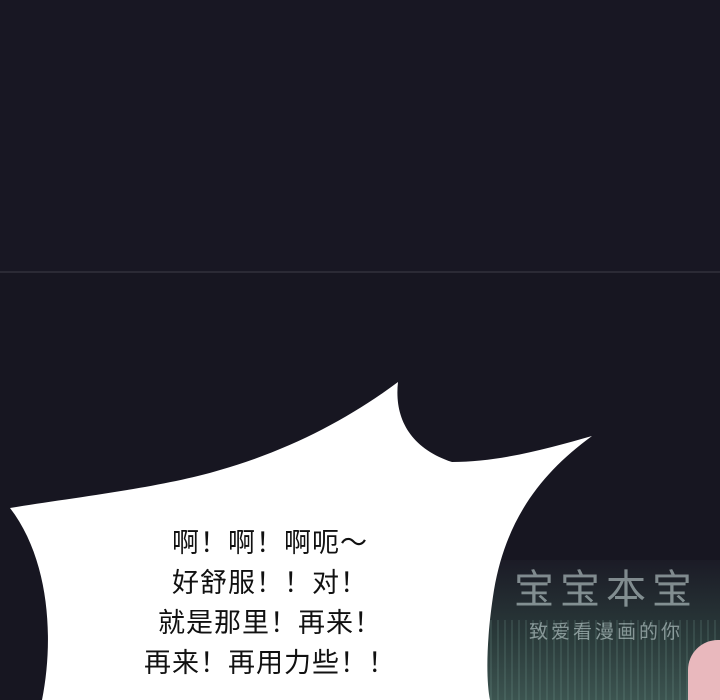 The height and width of the screenshot is (700, 720). I want to click on scene-background, so click(600, 630).